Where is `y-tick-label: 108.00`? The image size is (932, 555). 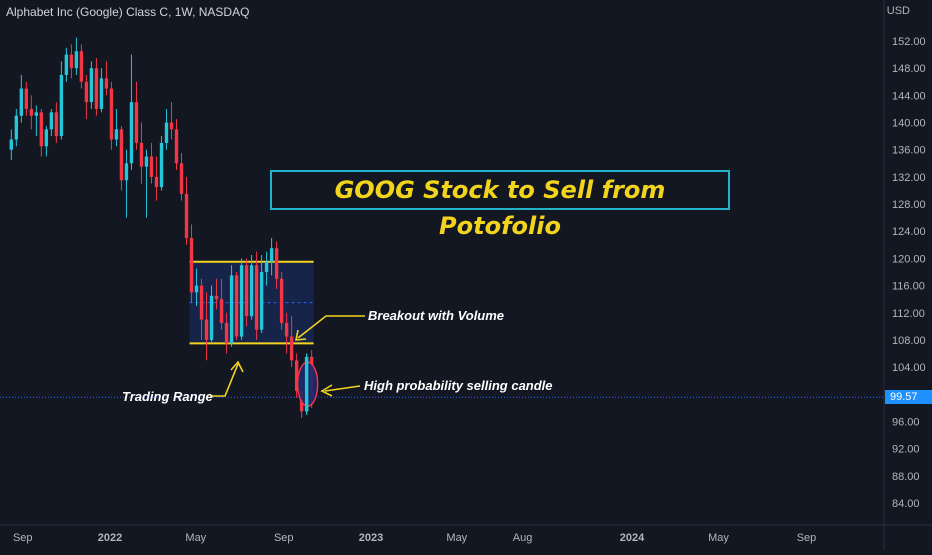
y-tick-label: 108.00 is located at coordinates (909, 341).